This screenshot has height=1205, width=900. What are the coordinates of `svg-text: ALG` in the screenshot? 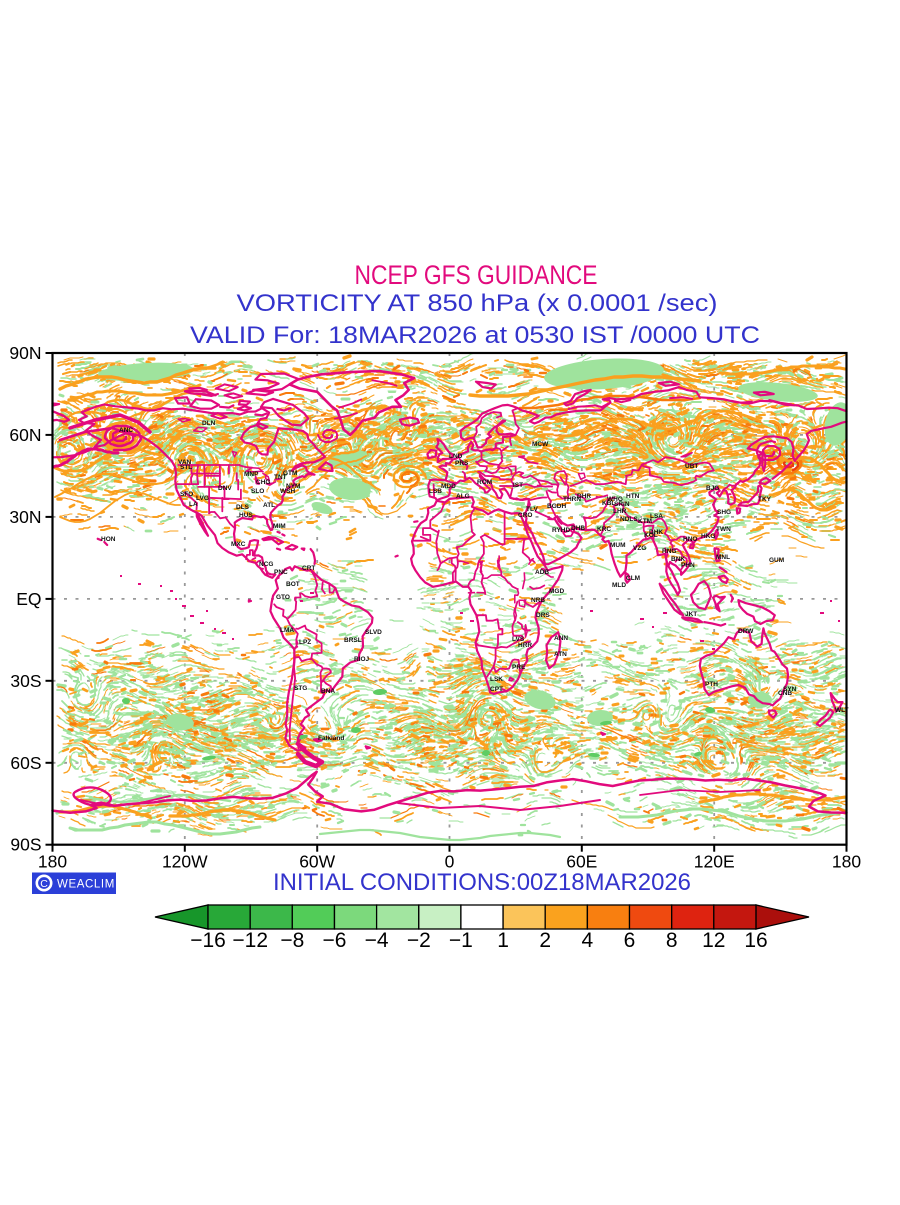 It's located at (463, 496).